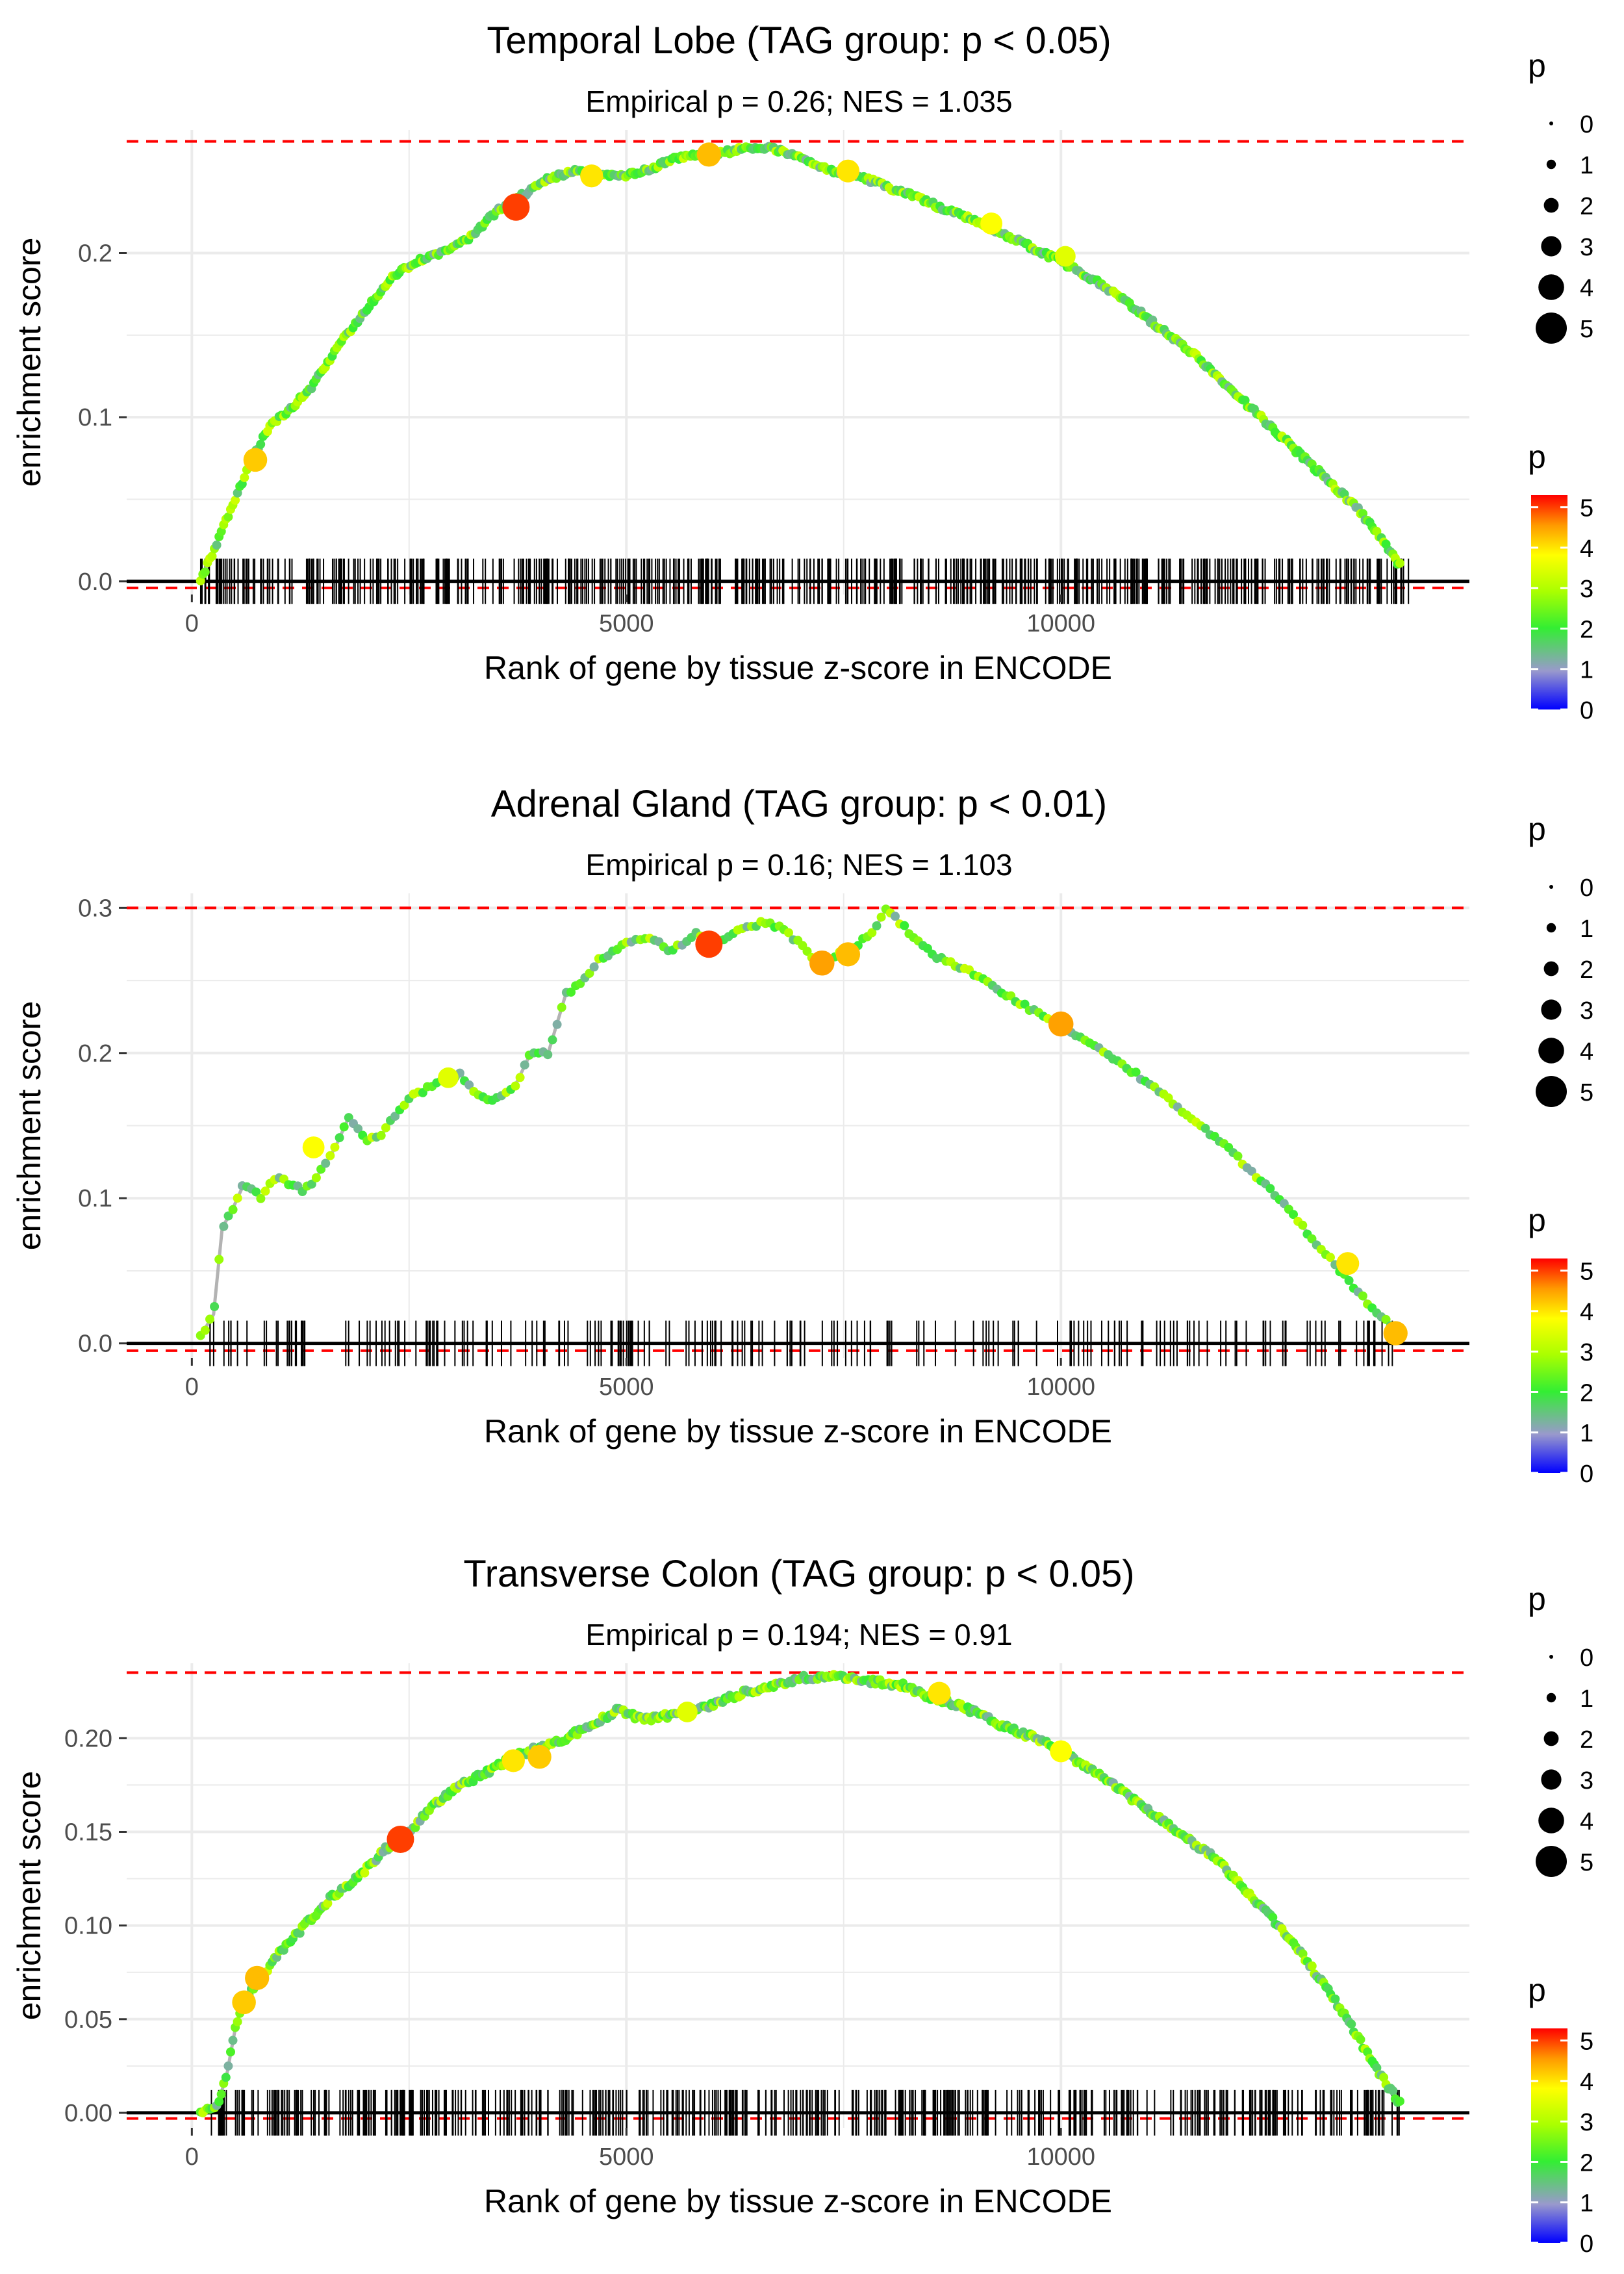 The height and width of the screenshot is (2274, 1624). What do you see at coordinates (1586, 589) in the screenshot?
I see `color-legend-label: 3` at bounding box center [1586, 589].